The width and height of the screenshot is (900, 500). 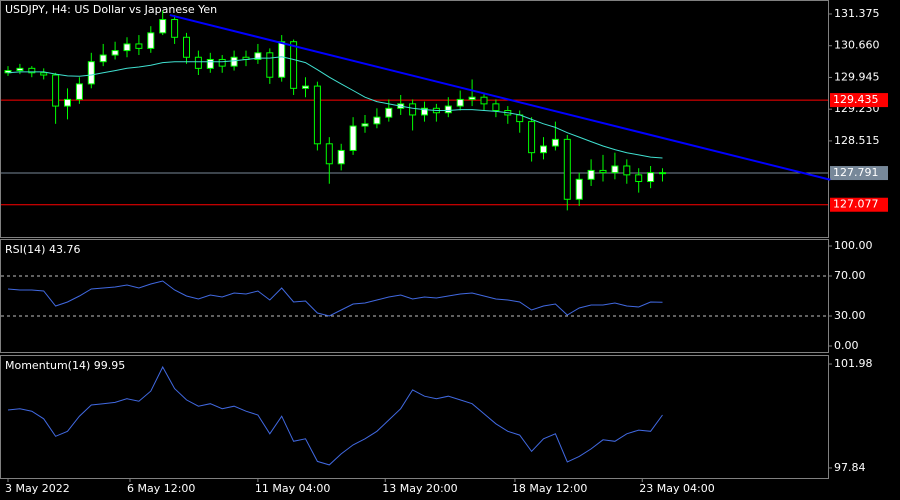 I want to click on x-tick-label: 18 May 12:00, so click(x=549, y=488).